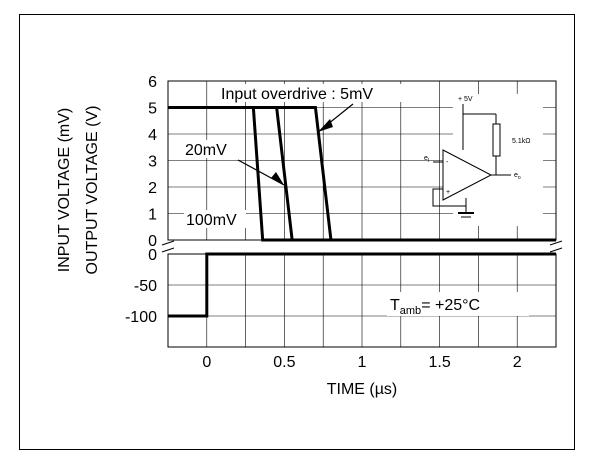  What do you see at coordinates (362, 389) in the screenshot?
I see `time-axis-label: TIME (µs)` at bounding box center [362, 389].